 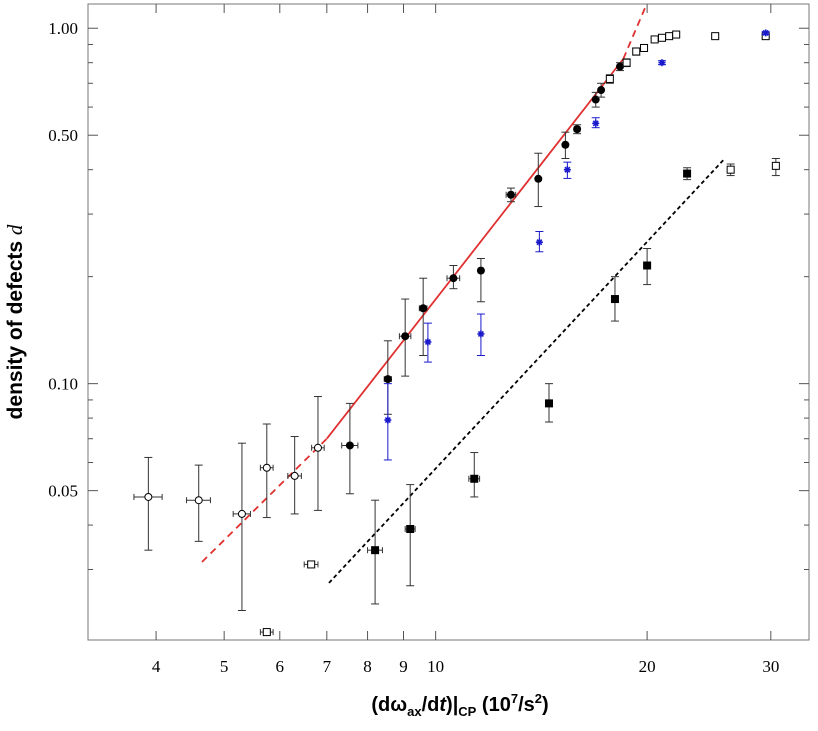 What do you see at coordinates (465, 666) in the screenshot?
I see `x-tick-labels: 4 5 6 7 8 9 10 20 30` at bounding box center [465, 666].